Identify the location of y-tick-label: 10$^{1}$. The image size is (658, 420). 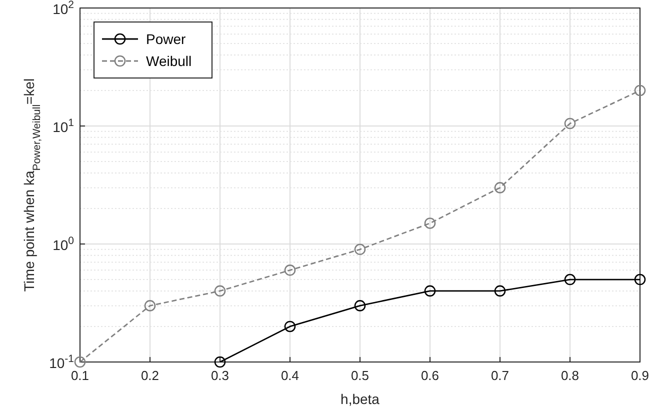
(63, 126).